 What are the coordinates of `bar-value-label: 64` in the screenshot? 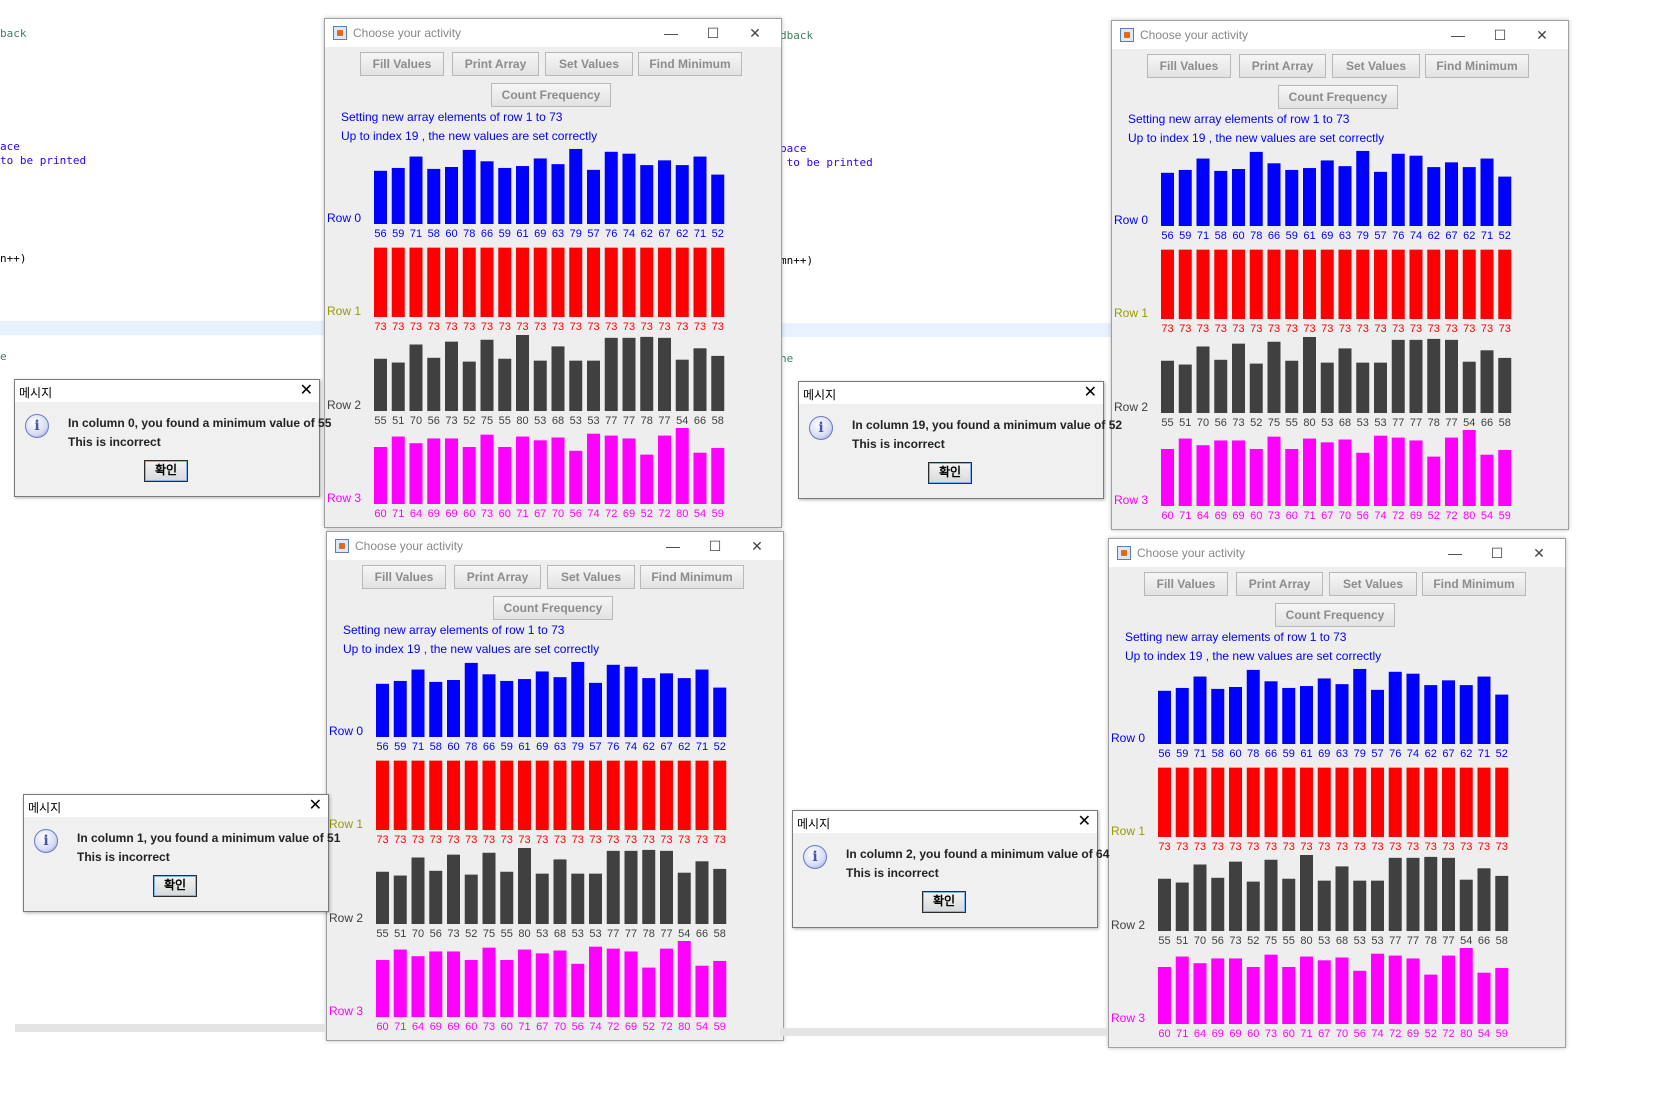 It's located at (1203, 516).